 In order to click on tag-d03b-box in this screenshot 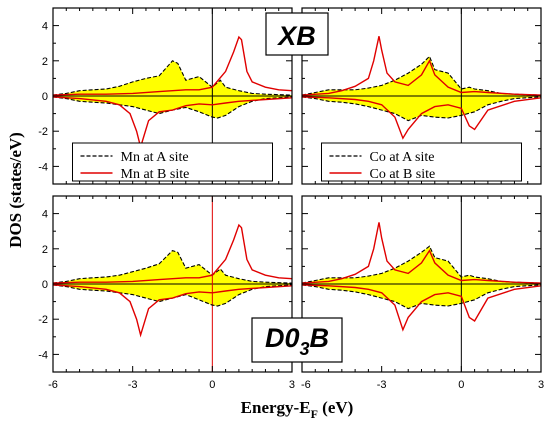, I will do `click(297, 340)`.